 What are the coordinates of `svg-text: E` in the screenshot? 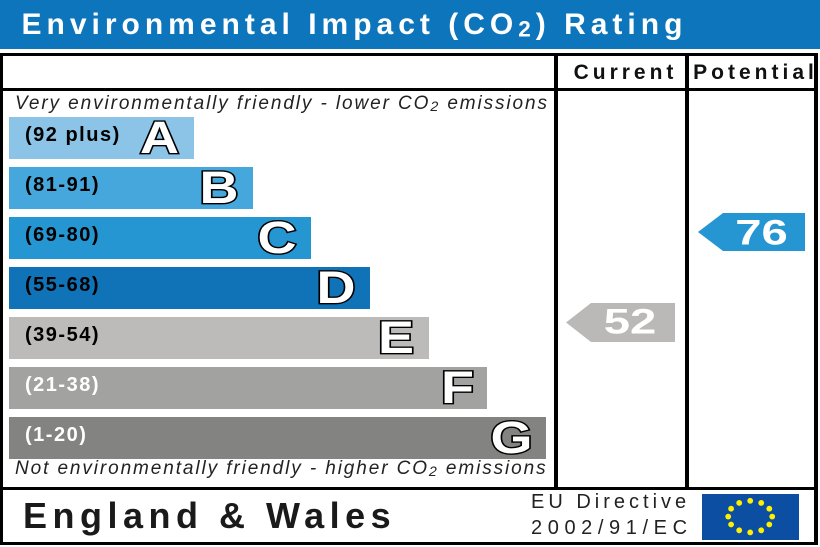 It's located at (396, 337).